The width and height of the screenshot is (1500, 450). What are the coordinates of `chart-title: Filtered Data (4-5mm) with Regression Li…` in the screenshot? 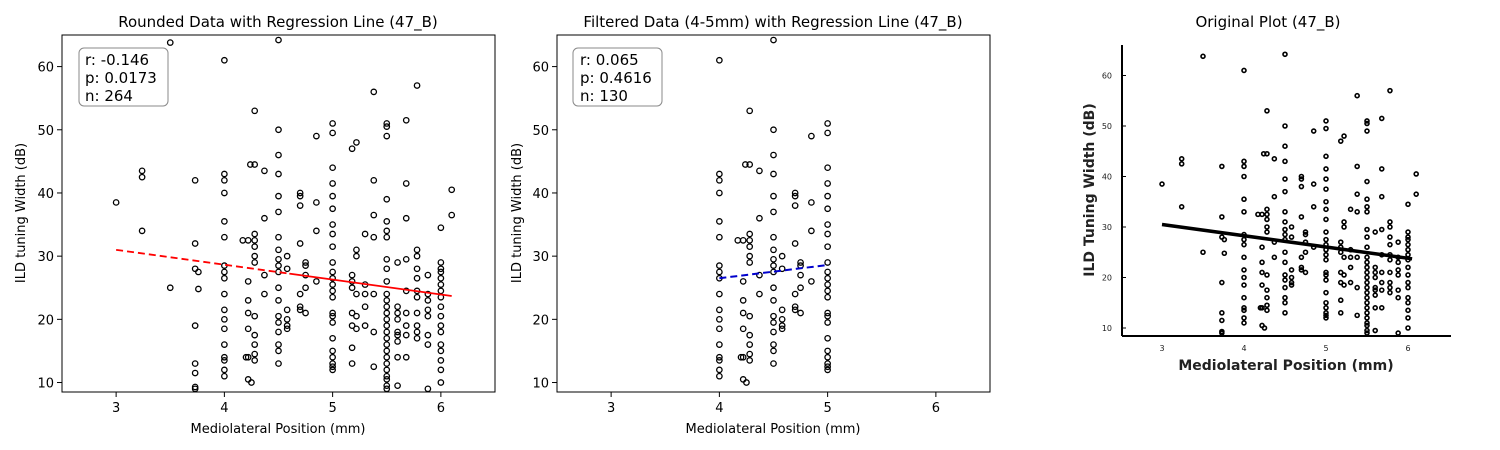 It's located at (772, 22).